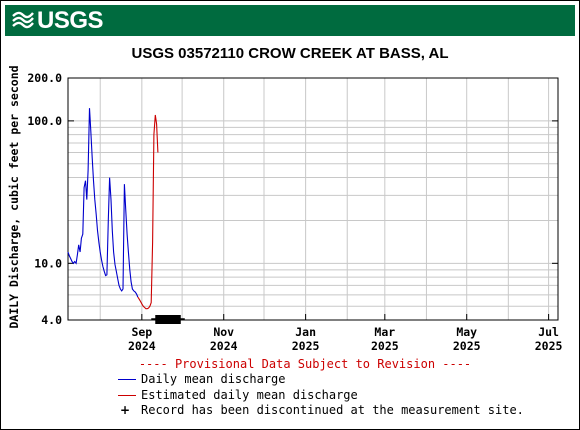 Image resolution: width=580 pixels, height=430 pixels. Describe the element at coordinates (466, 332) in the screenshot. I see `x-tick-label-month: May` at that location.